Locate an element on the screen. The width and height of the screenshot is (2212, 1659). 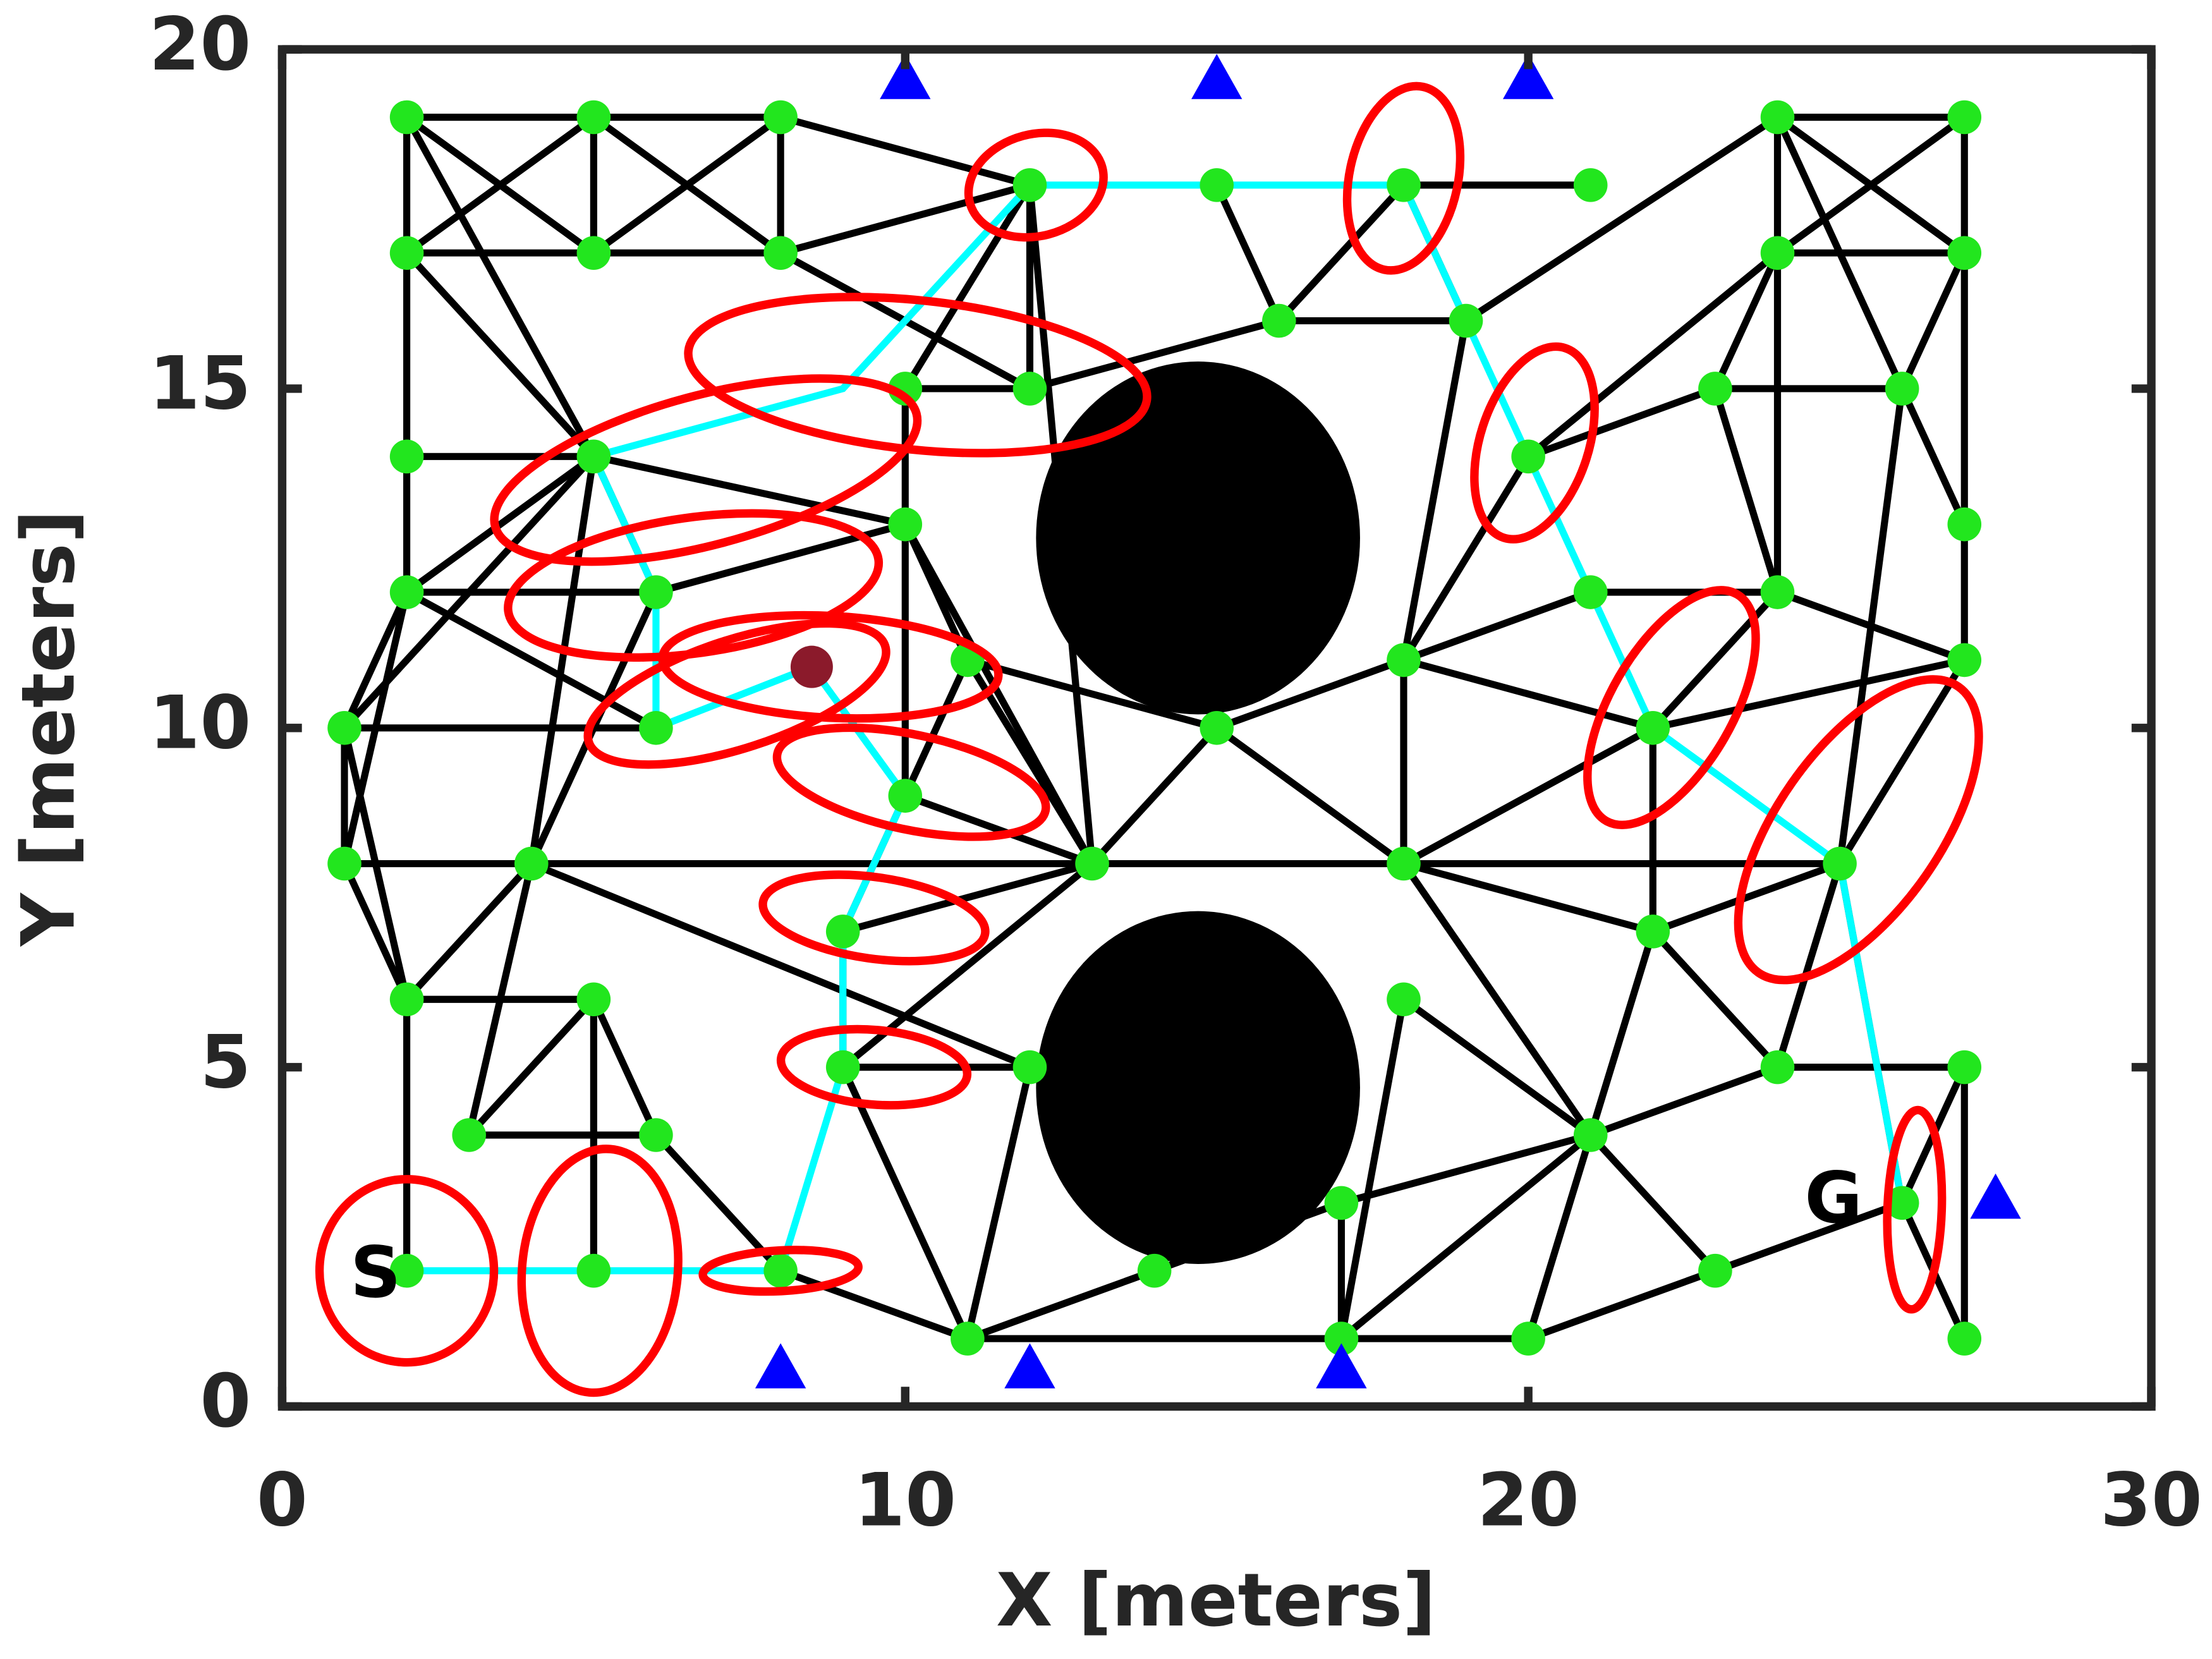
y-tick-label: 5 is located at coordinates (226, 1062).